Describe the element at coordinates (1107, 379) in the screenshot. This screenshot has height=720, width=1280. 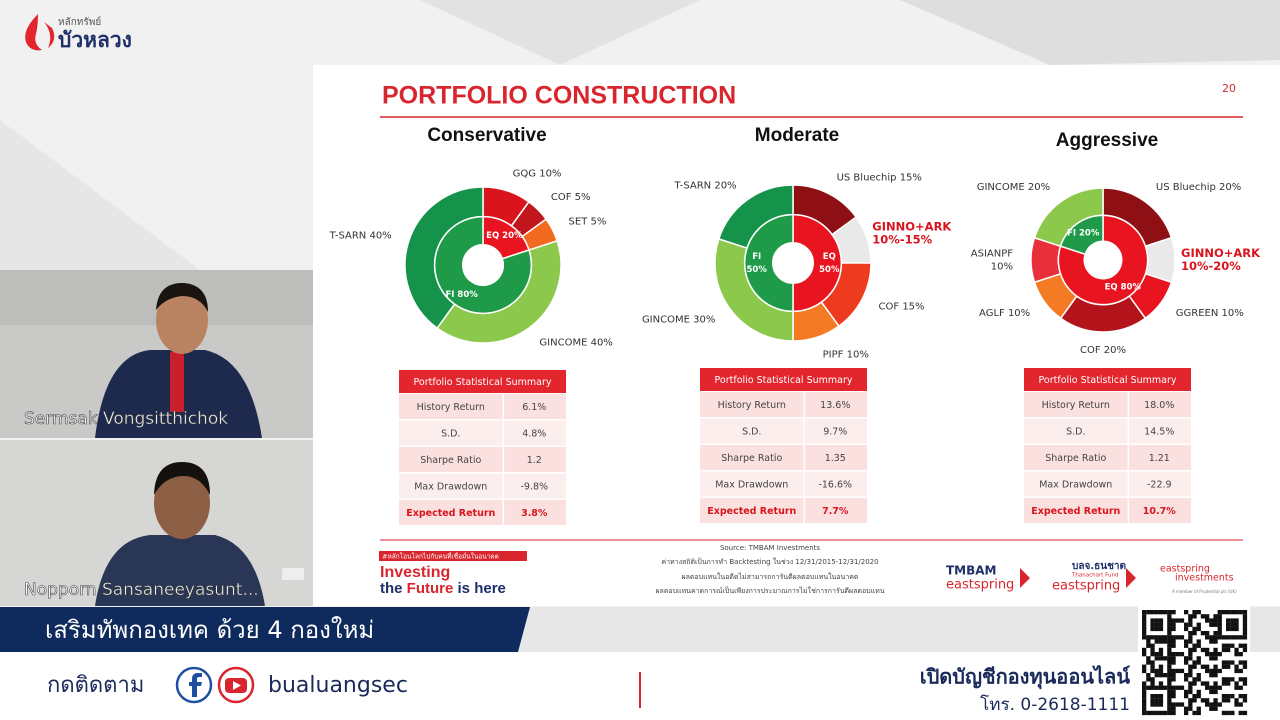
I see `summary-header` at that location.